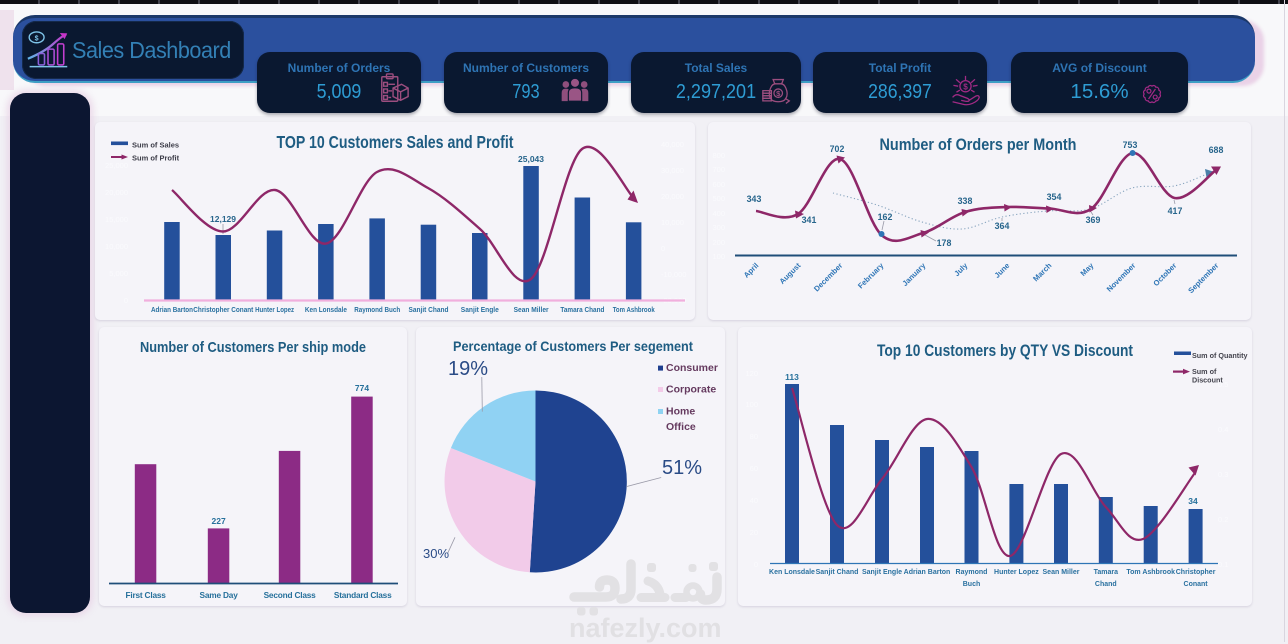 This screenshot has height=644, width=1288. What do you see at coordinates (468, 369) in the screenshot?
I see `svg-text: 19%` at bounding box center [468, 369].